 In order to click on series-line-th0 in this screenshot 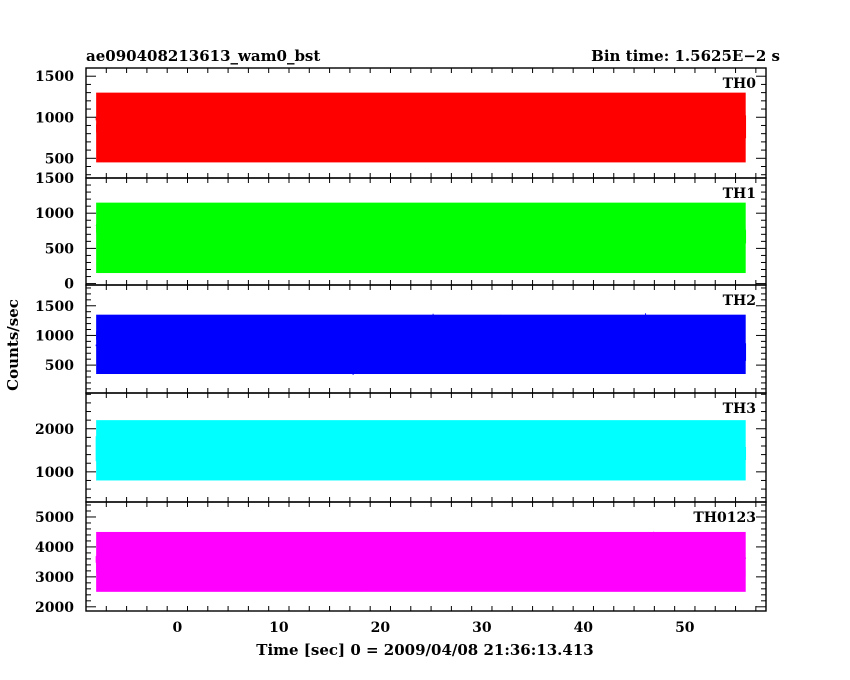, I will do `click(421, 129)`.